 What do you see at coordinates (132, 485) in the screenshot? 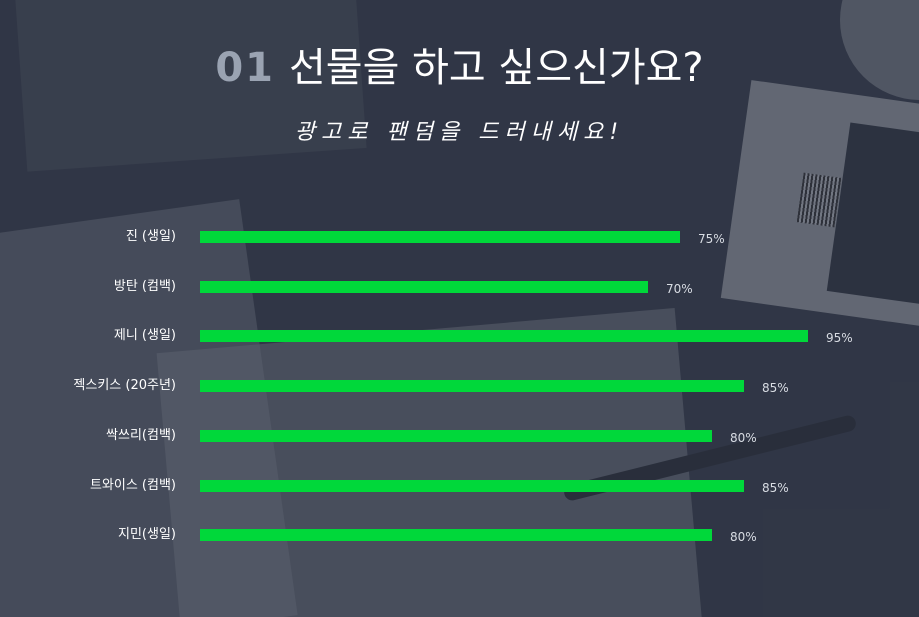
I see `category-label: 트와이스 (컴백)` at bounding box center [132, 485].